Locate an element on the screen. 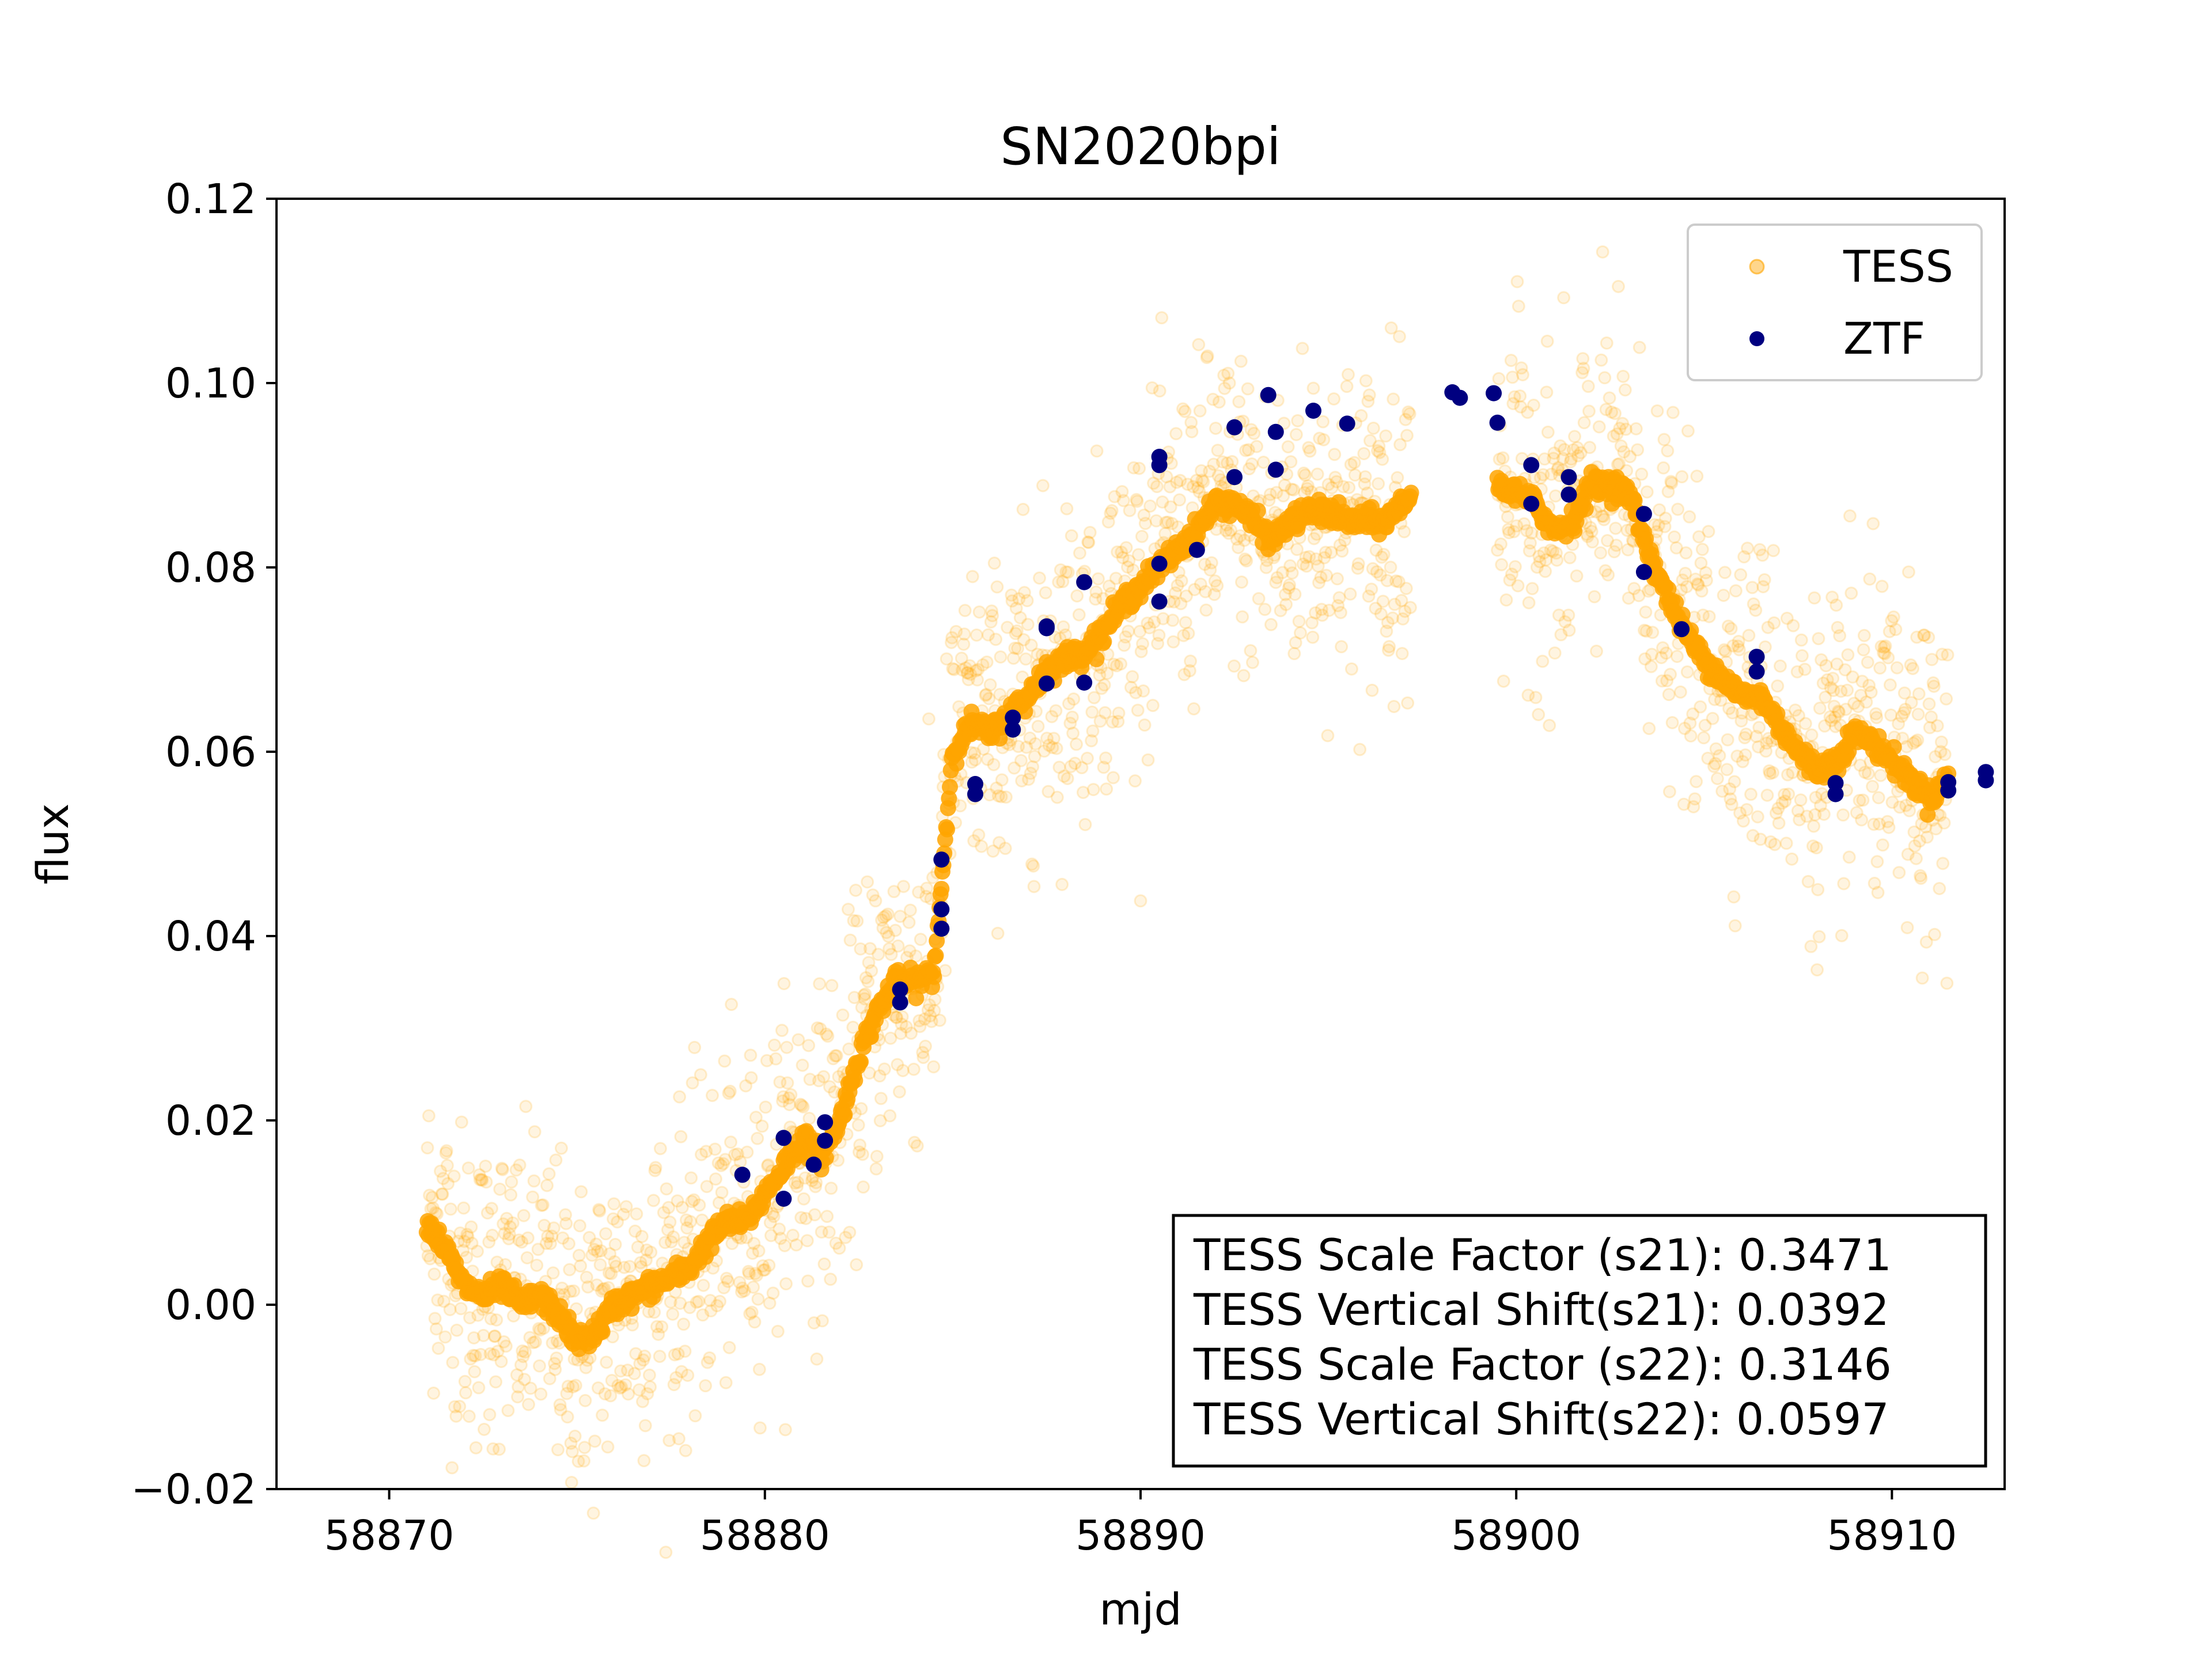 The image size is (2212, 1659). legend: TESS ZTF is located at coordinates (1835, 302).